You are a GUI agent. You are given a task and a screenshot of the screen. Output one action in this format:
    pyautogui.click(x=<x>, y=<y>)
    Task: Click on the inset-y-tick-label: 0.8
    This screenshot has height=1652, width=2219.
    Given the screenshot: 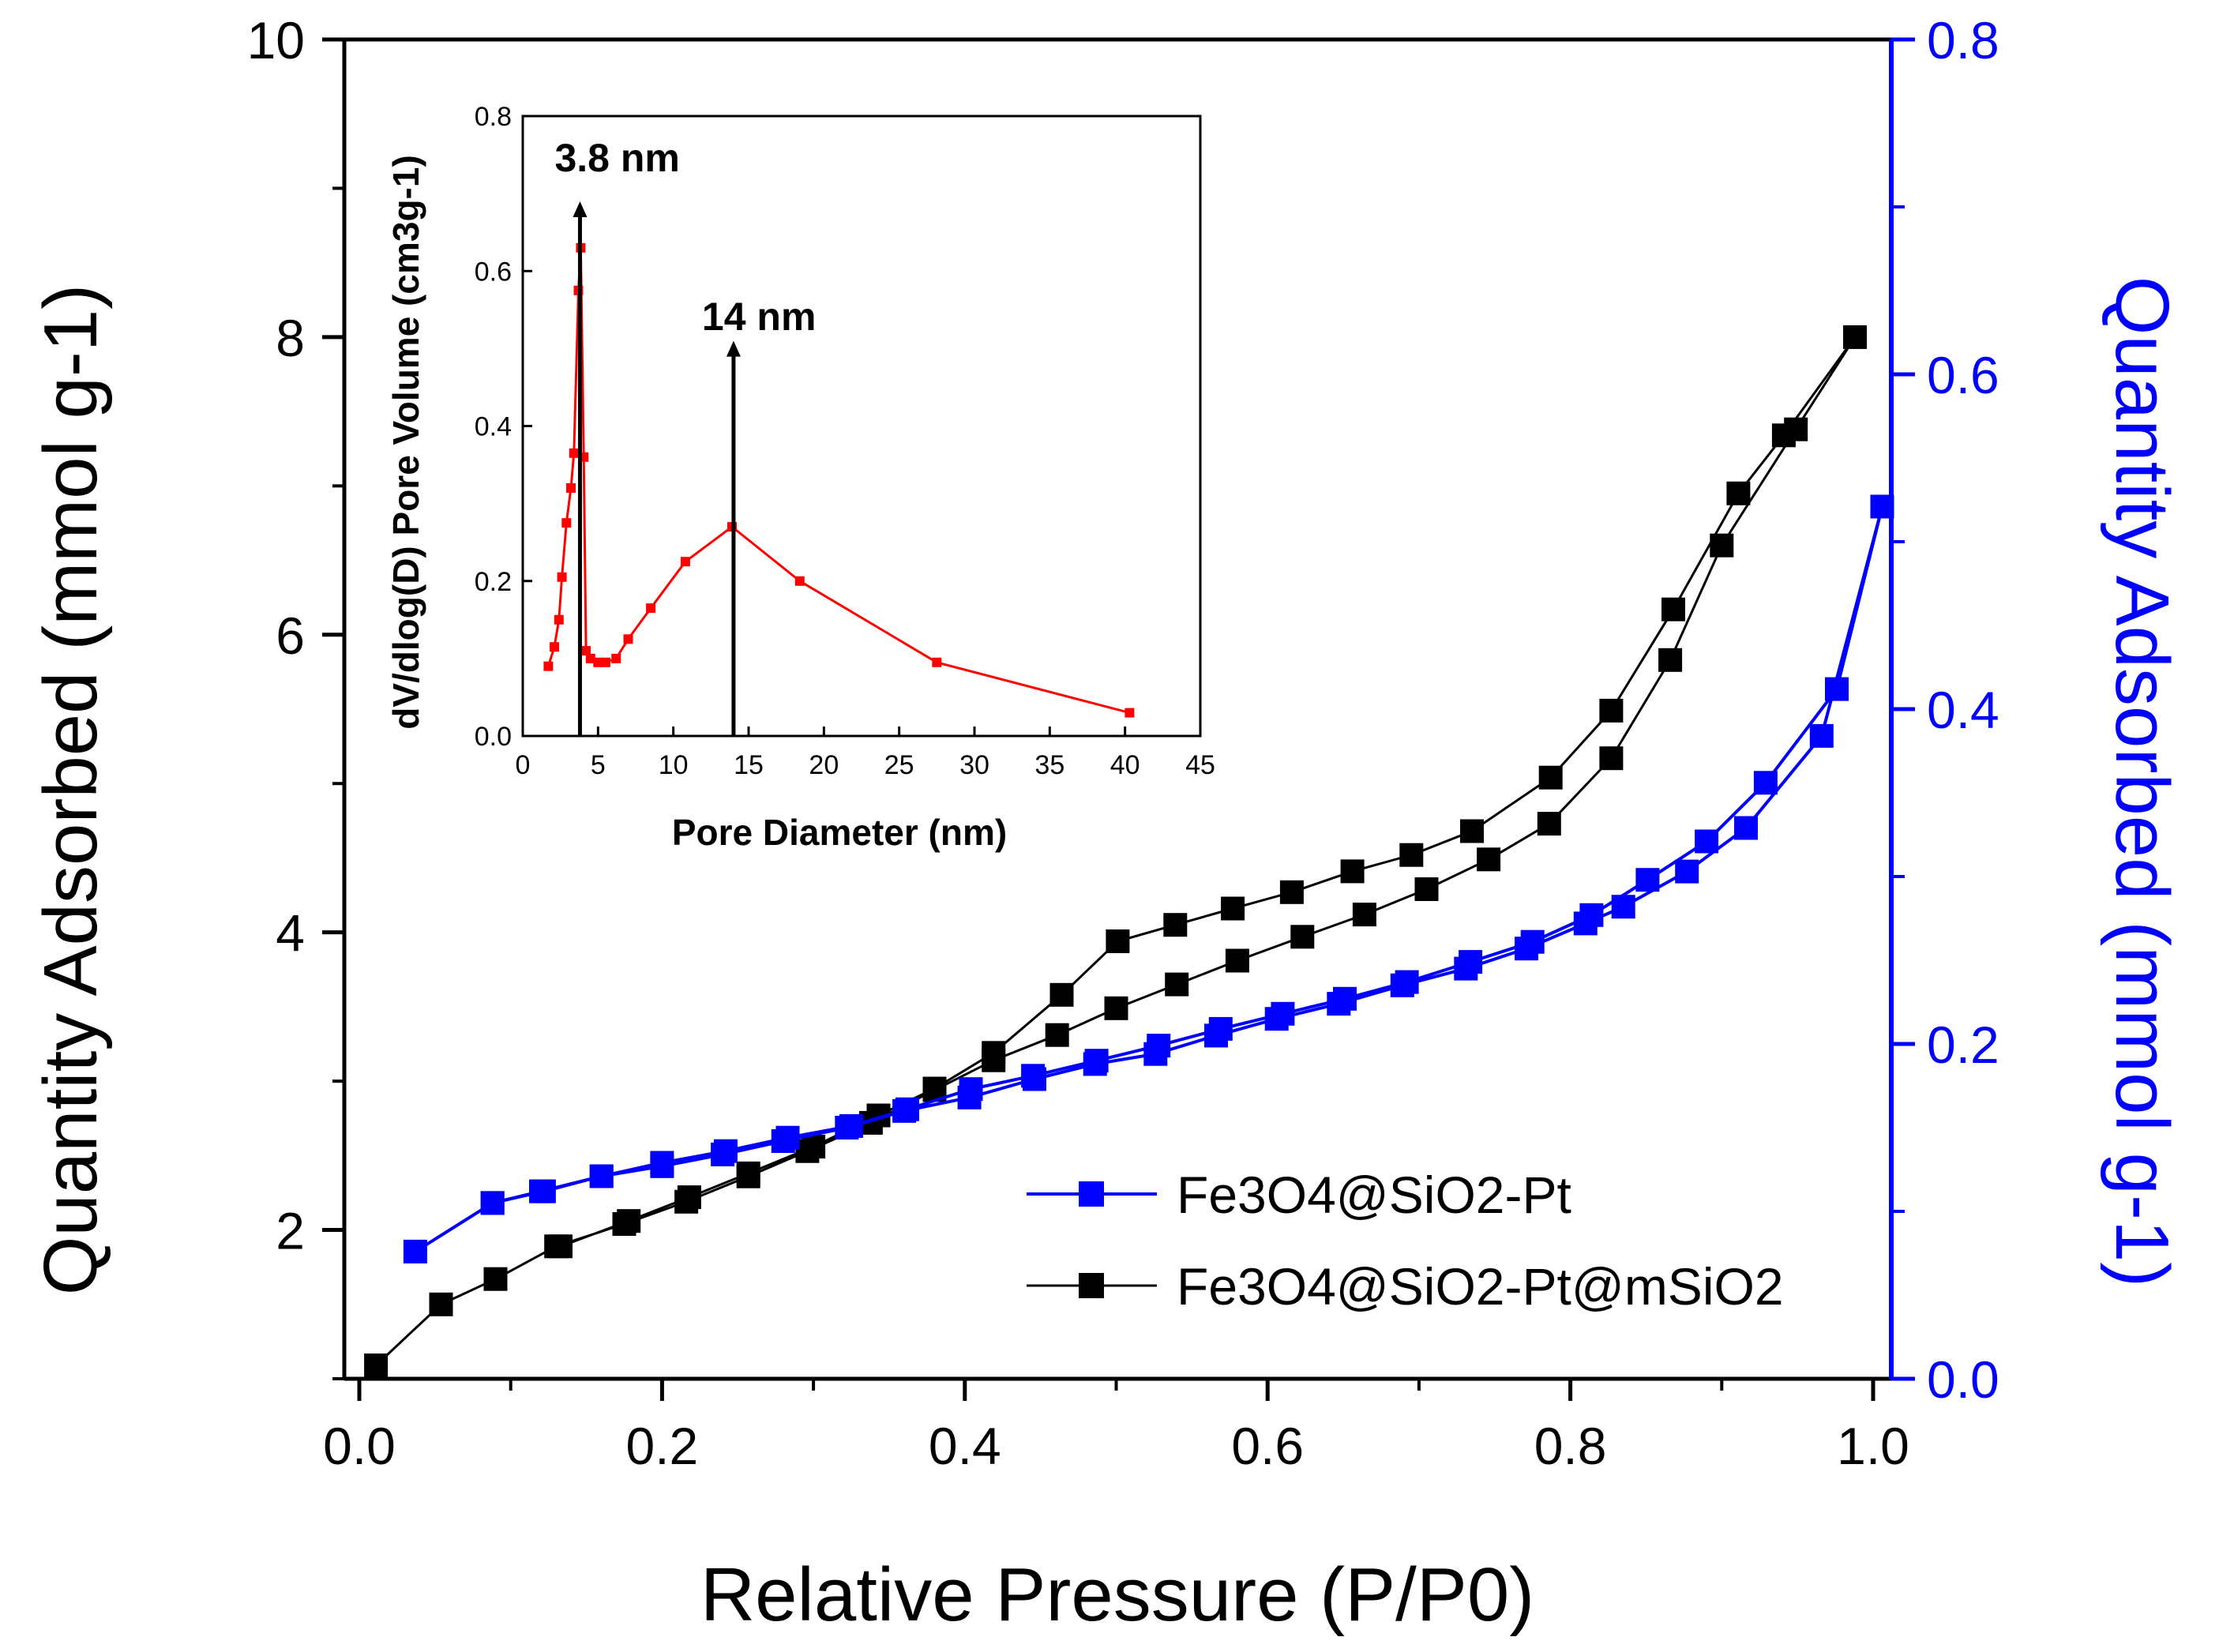 What is the action you would take?
    pyautogui.click(x=494, y=117)
    